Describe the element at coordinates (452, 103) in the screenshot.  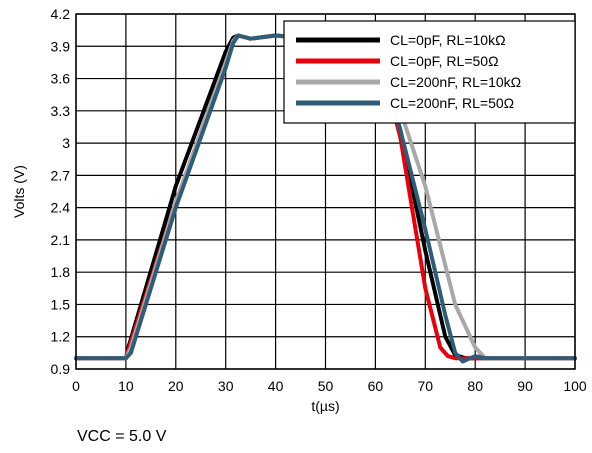
I see `legend-label-4: CL=200nF, RL=50Ω` at that location.